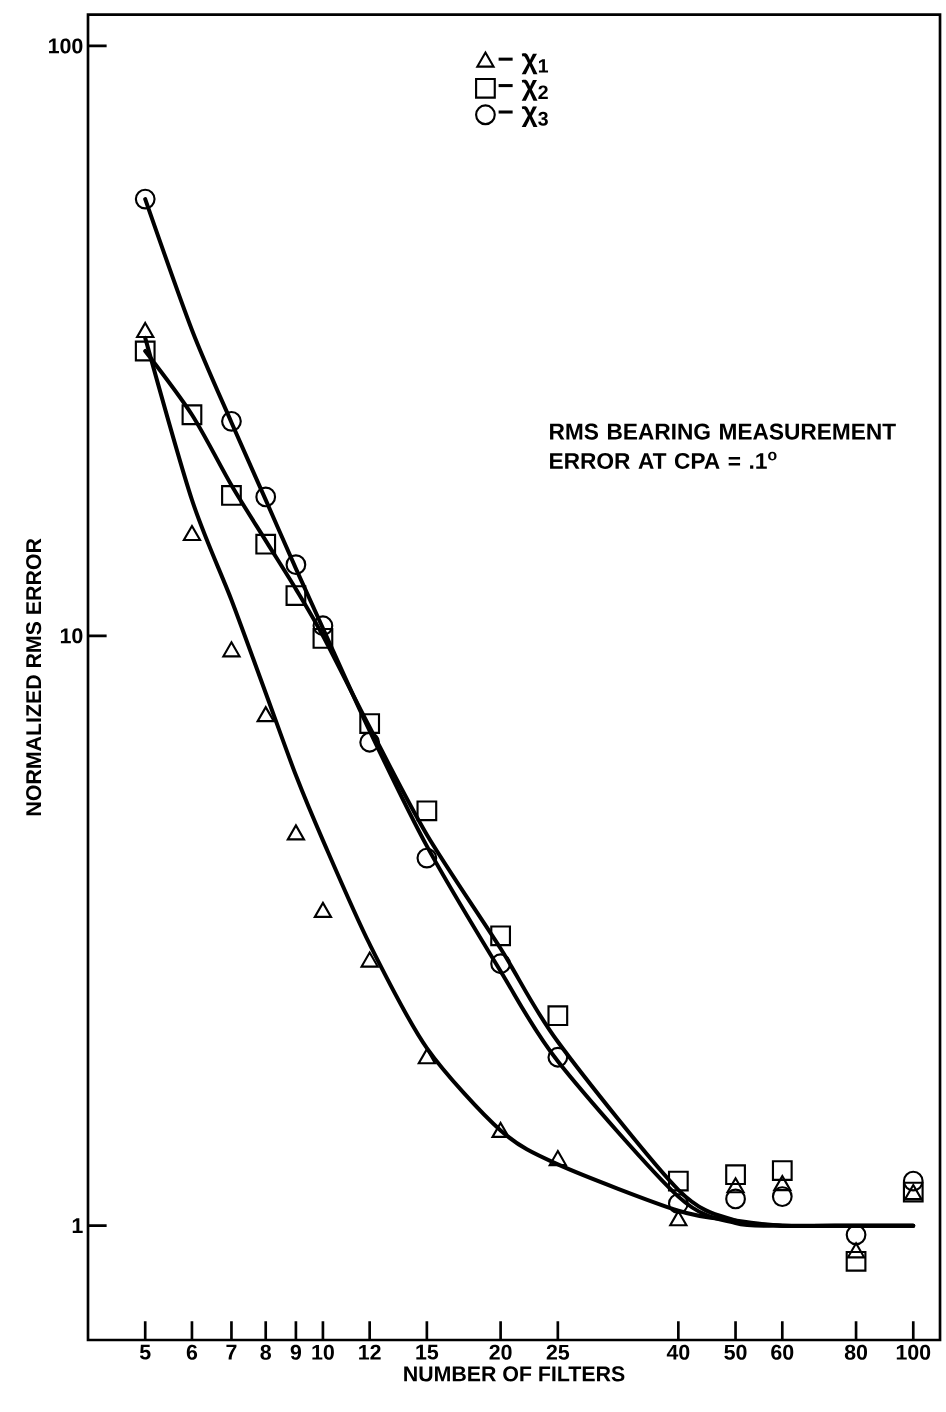  Describe the element at coordinates (735, 1352) in the screenshot. I see `x-tick-label: 50` at that location.